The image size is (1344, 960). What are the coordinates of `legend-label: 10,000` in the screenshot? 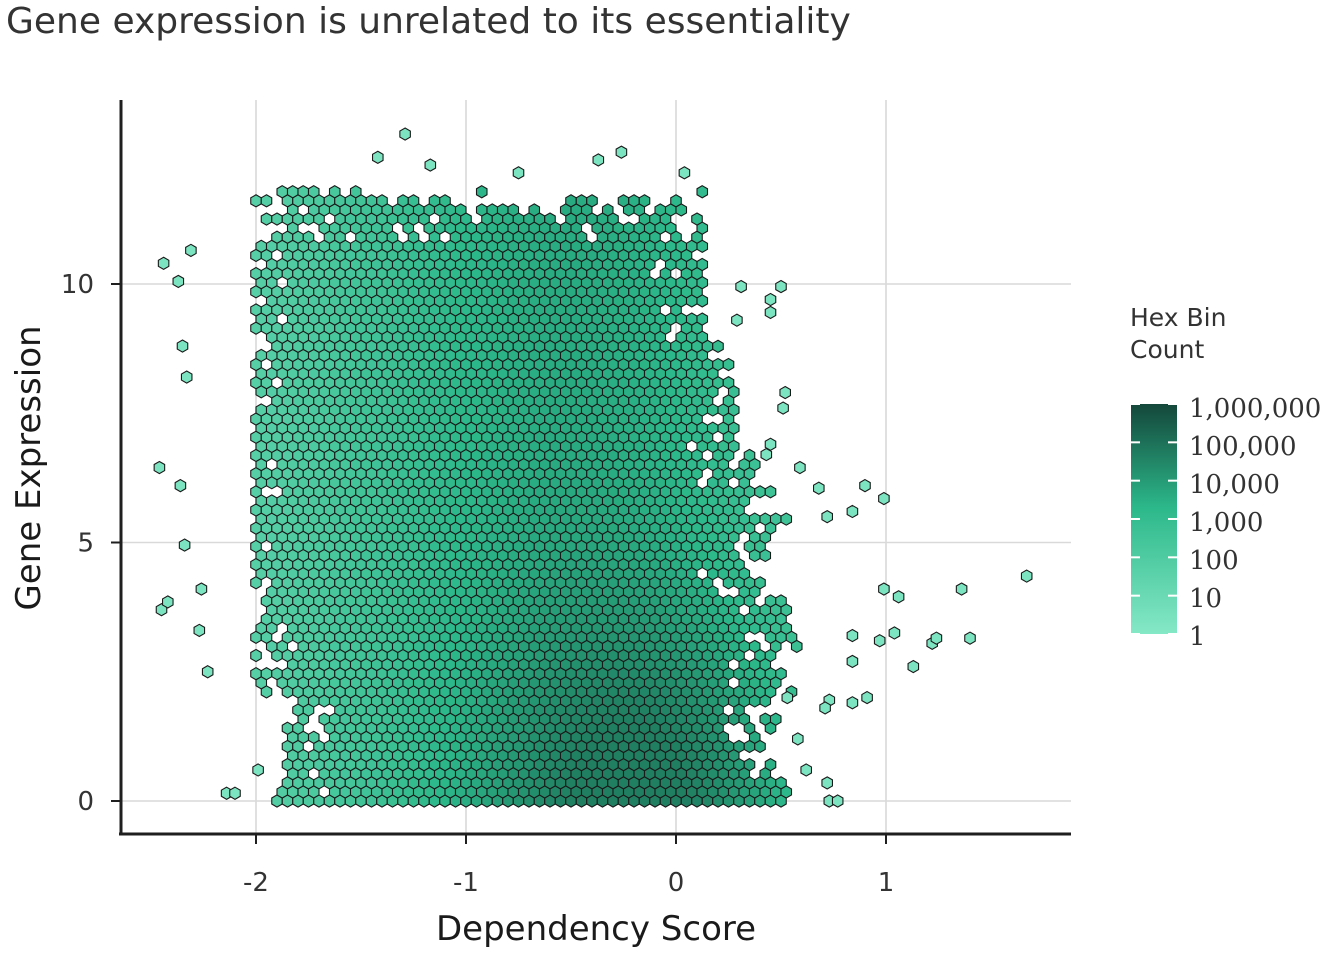 It's located at (1234, 485).